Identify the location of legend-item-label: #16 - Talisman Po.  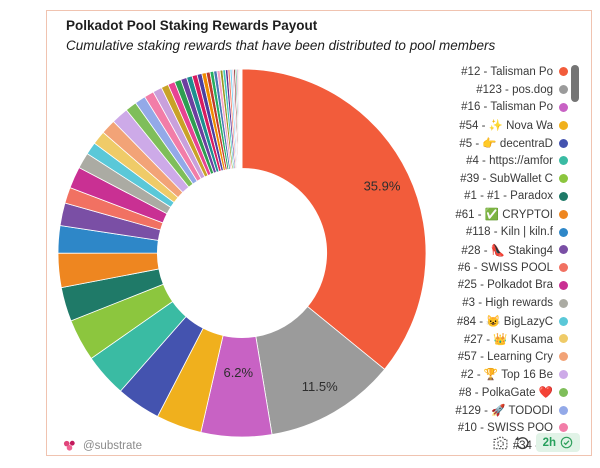
(507, 107).